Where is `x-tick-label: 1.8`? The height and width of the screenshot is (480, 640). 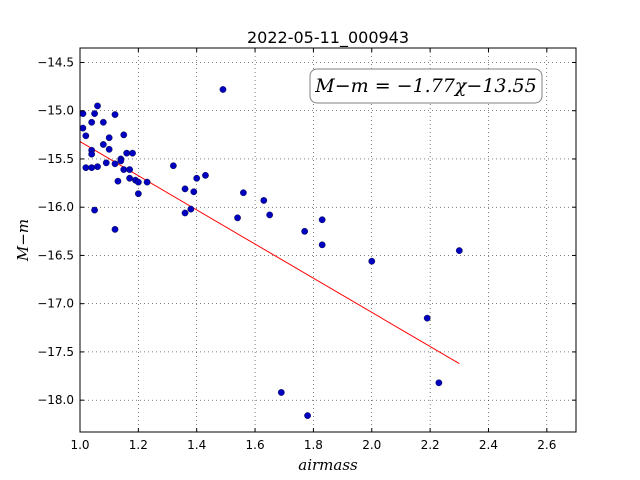 x-tick-label: 1.8 is located at coordinates (313, 445).